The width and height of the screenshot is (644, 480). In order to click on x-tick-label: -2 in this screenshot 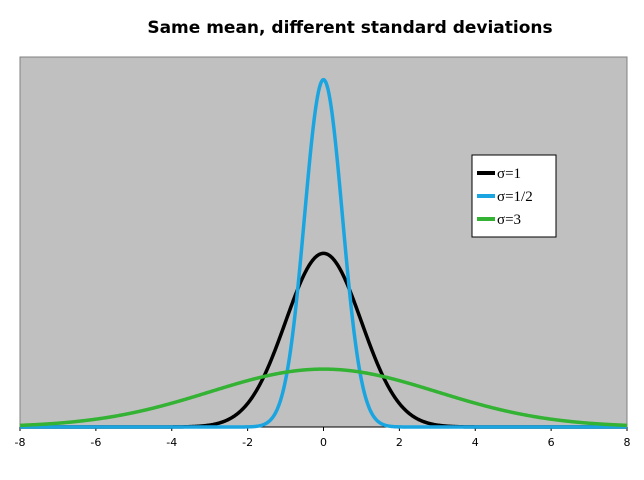, I will do `click(247, 442)`.